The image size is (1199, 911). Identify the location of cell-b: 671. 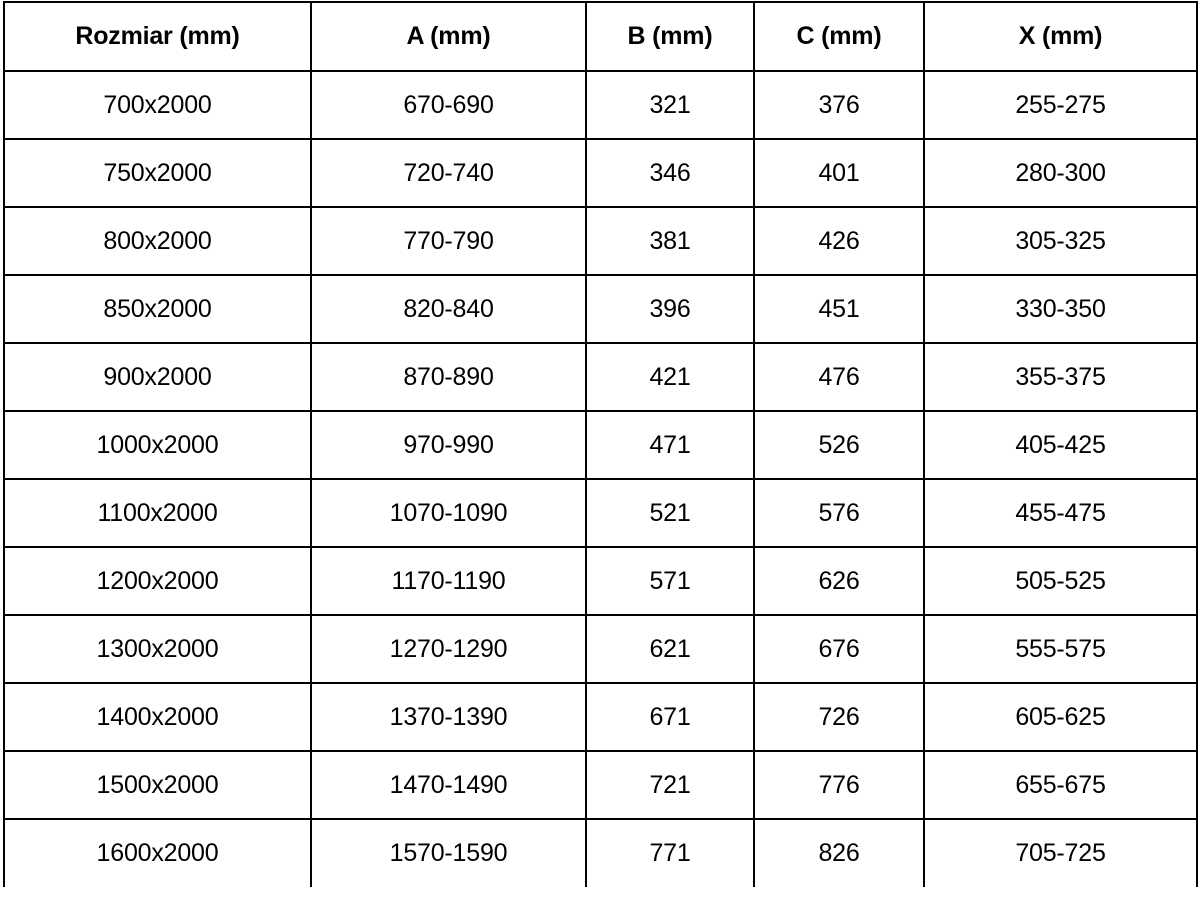
(670, 717).